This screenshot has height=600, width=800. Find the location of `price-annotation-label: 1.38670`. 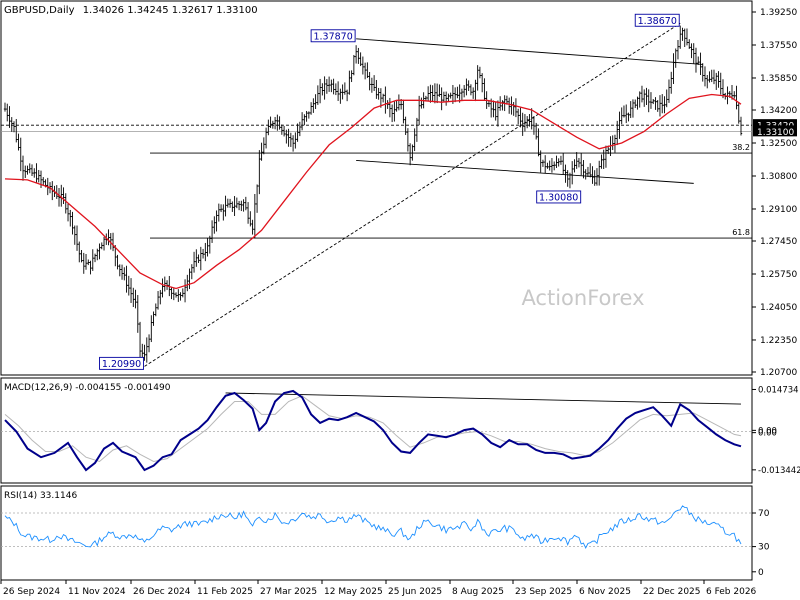

price-annotation-label: 1.38670 is located at coordinates (657, 21).